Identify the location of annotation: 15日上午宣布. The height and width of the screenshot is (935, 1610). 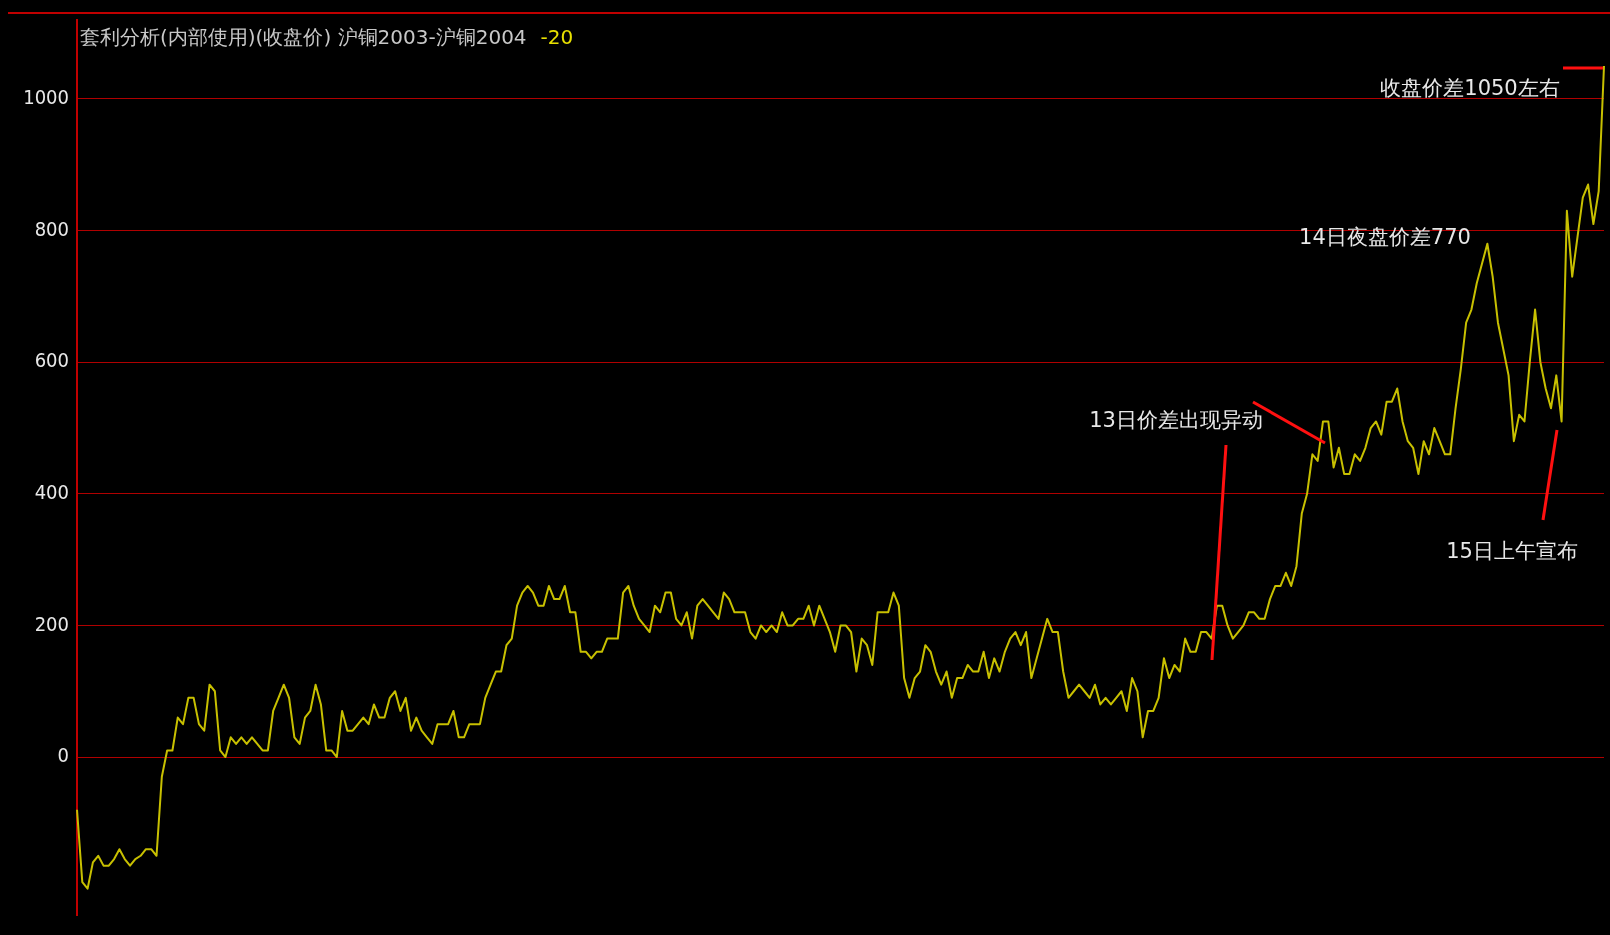
(1512, 551).